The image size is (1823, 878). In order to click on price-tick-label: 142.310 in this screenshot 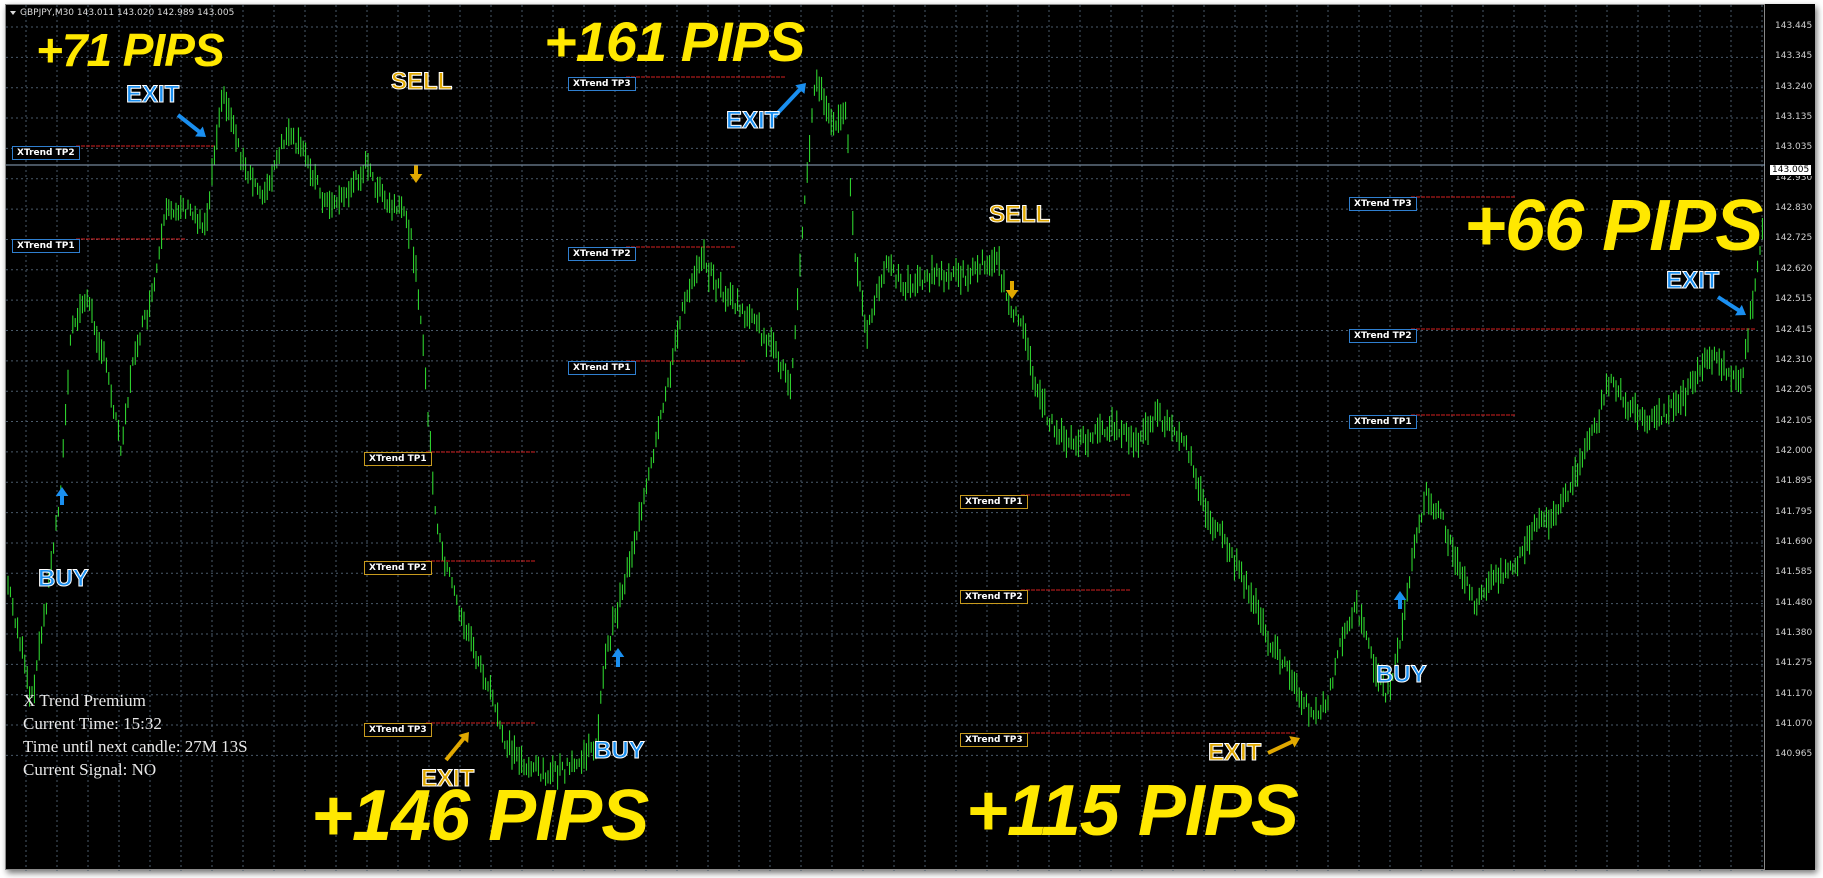, I will do `click(1794, 359)`.